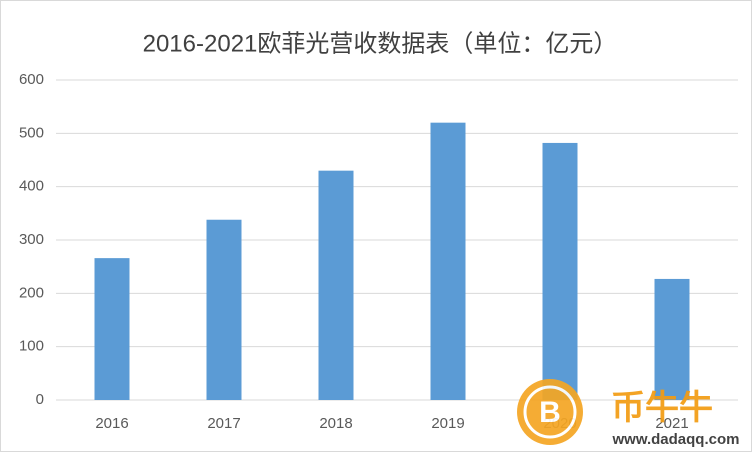 Image resolution: width=752 pixels, height=452 pixels. I want to click on watermark: B 币牛牛 www.dadaqq.com, so click(628, 413).